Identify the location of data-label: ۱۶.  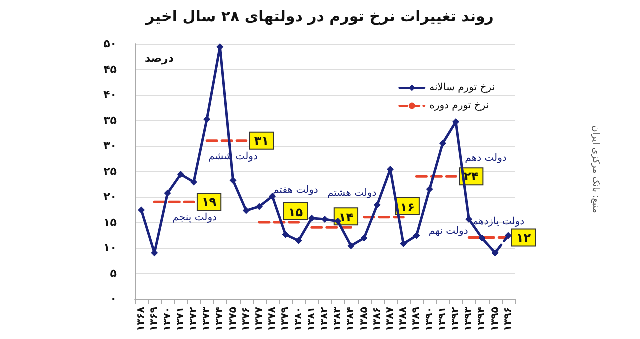
(407, 207).